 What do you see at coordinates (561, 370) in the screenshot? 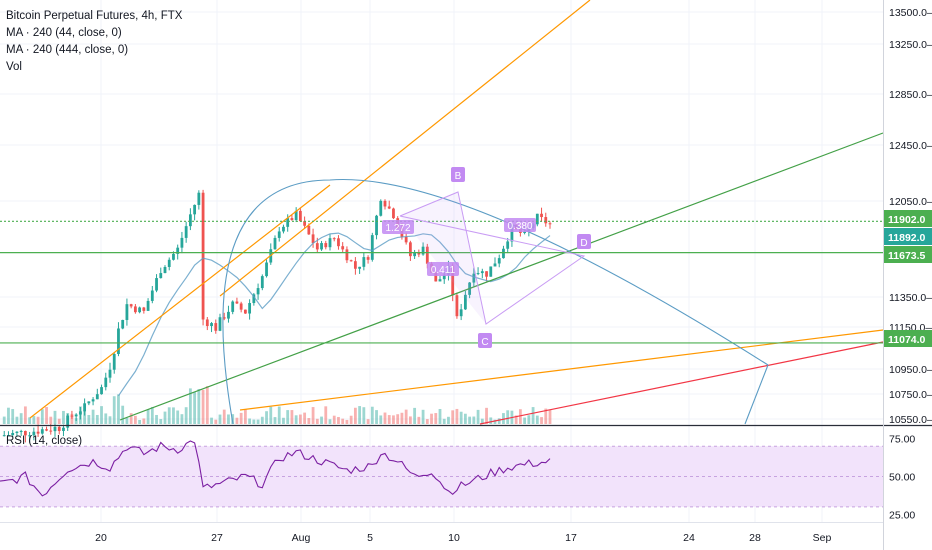
I see `orange-support-line` at bounding box center [561, 370].